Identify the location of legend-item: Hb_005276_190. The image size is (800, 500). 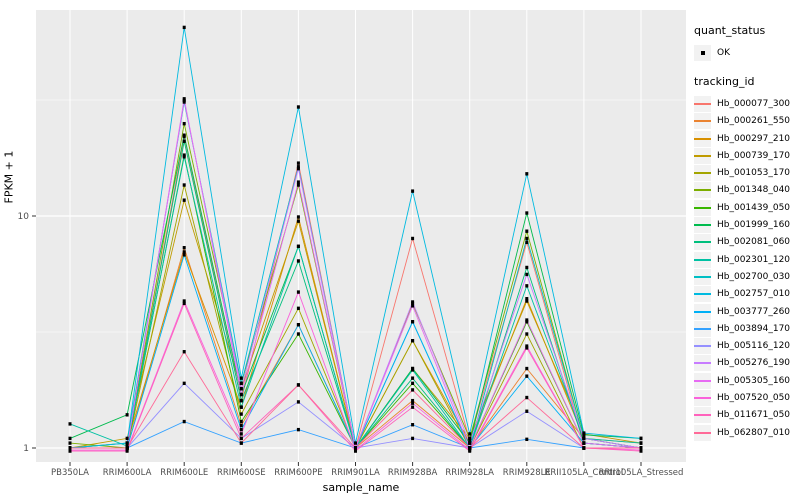
(746, 363).